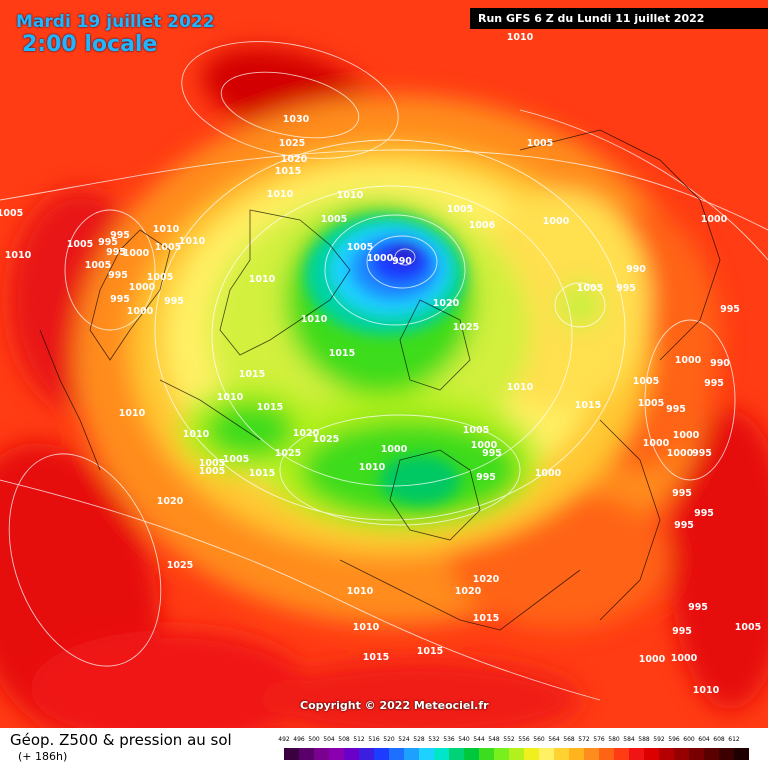 This screenshot has width=768, height=768. What do you see at coordinates (43, 756) in the screenshot?
I see `forecast-lead-time: (+ 186h)` at bounding box center [43, 756].